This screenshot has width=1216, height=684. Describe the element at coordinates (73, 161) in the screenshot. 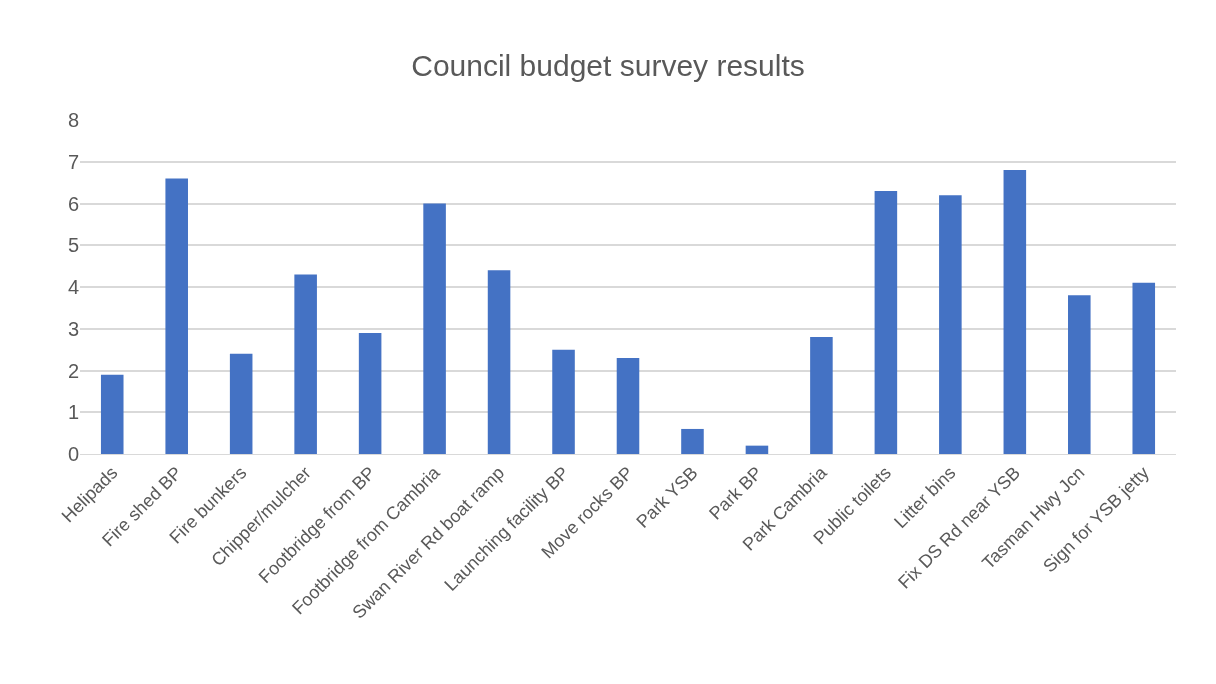

I see `y-tick-label: 7` at that location.